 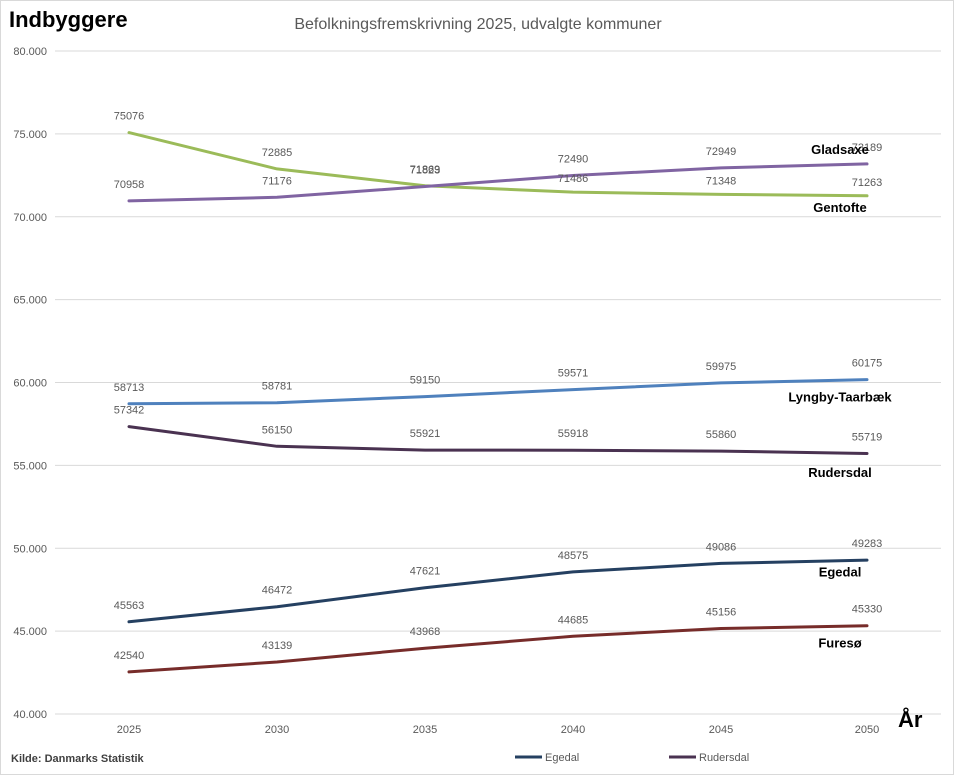 I want to click on x-tick-label: 2025, so click(x=129, y=730).